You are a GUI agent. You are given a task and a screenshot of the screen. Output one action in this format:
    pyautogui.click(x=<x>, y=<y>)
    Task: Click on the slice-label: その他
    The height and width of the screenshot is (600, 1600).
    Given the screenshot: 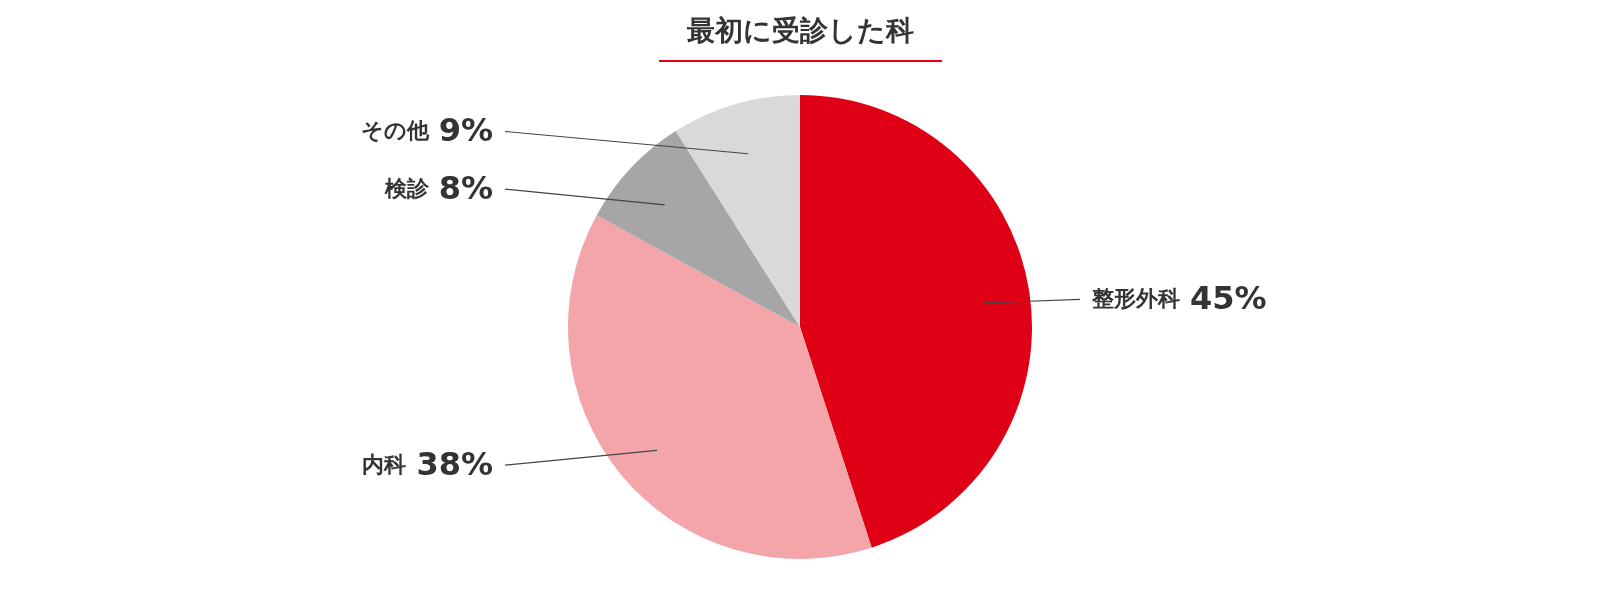 What is the action you would take?
    pyautogui.click(x=395, y=131)
    